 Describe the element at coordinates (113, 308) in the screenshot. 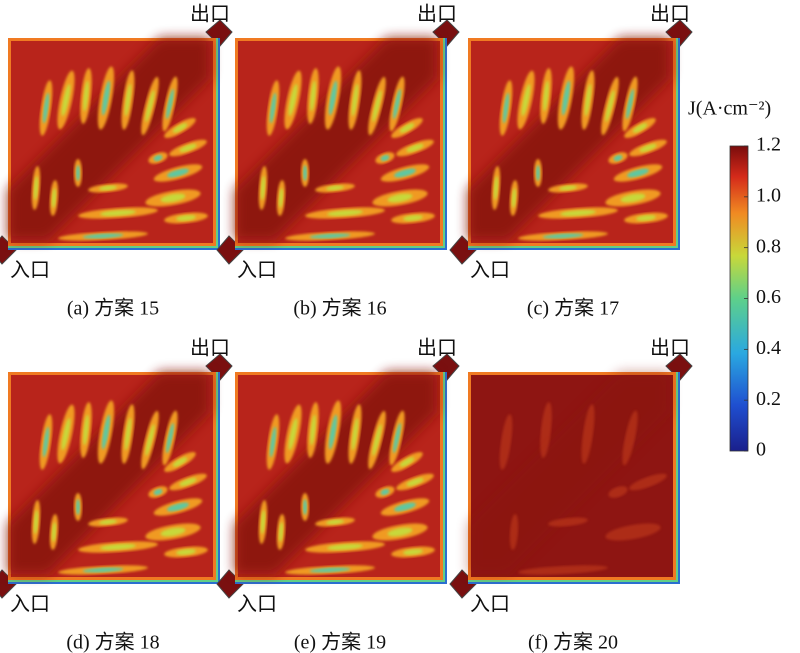

I see `panel-caption: (a) 方案 15` at that location.